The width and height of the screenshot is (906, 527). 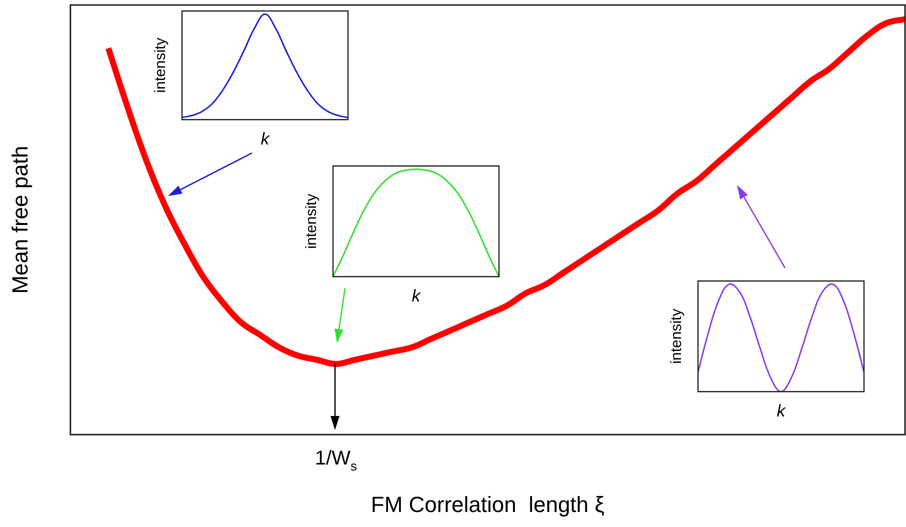 I want to click on y-axis-title: Mean free path, so click(x=19, y=220).